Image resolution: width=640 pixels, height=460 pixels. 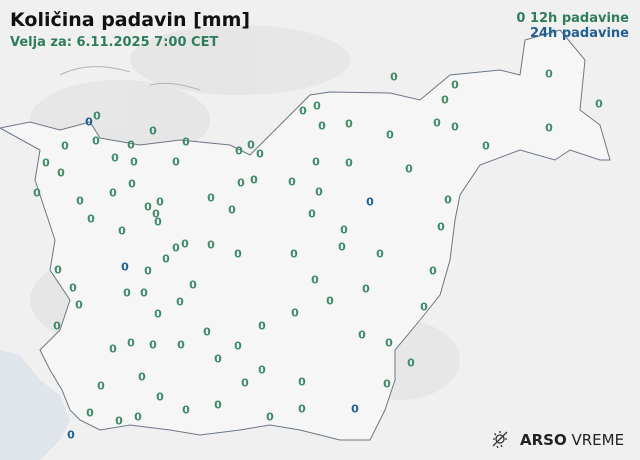 What do you see at coordinates (521, 18) in the screenshot?
I see `legend-sample: 0` at bounding box center [521, 18].